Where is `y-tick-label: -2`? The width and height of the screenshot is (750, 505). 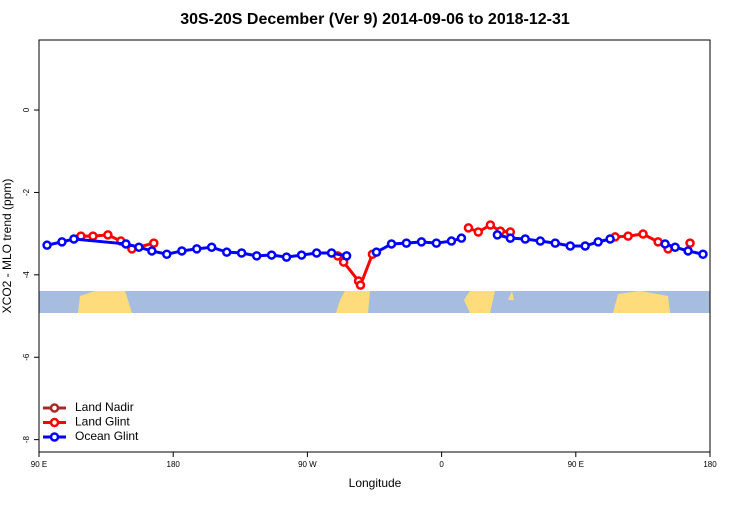
y-tick-label: -2 is located at coordinates (26, 192).